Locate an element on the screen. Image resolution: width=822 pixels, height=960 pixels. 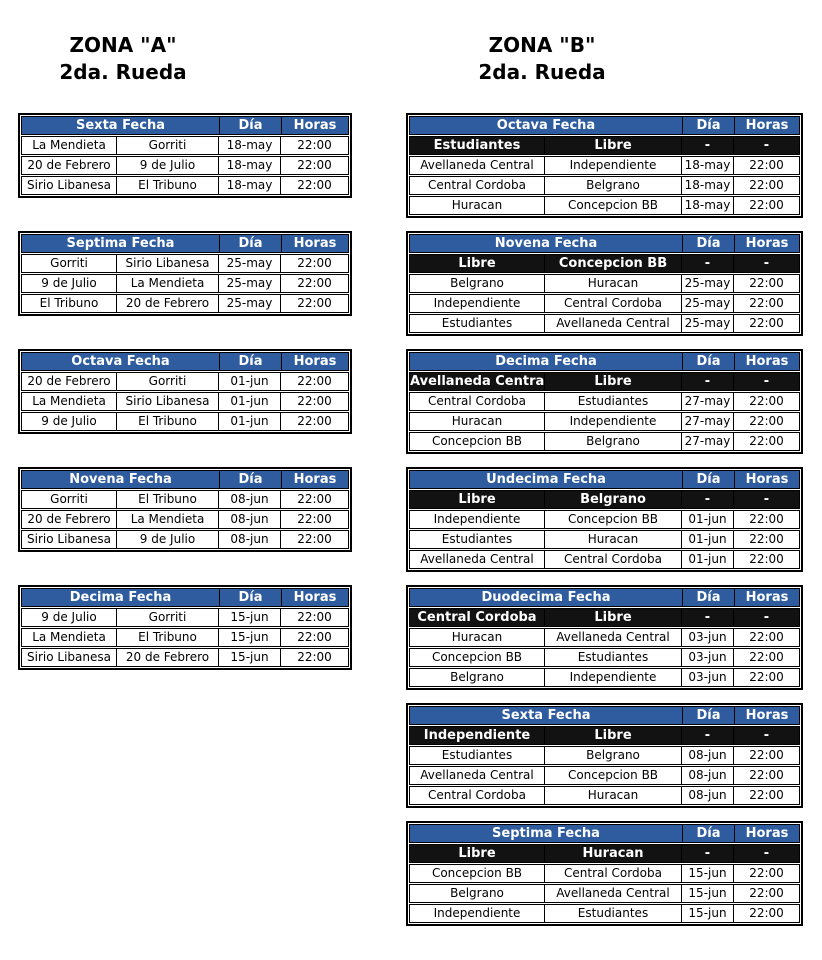
zone-b-title-line1: ZONA "B" is located at coordinates (542, 45).